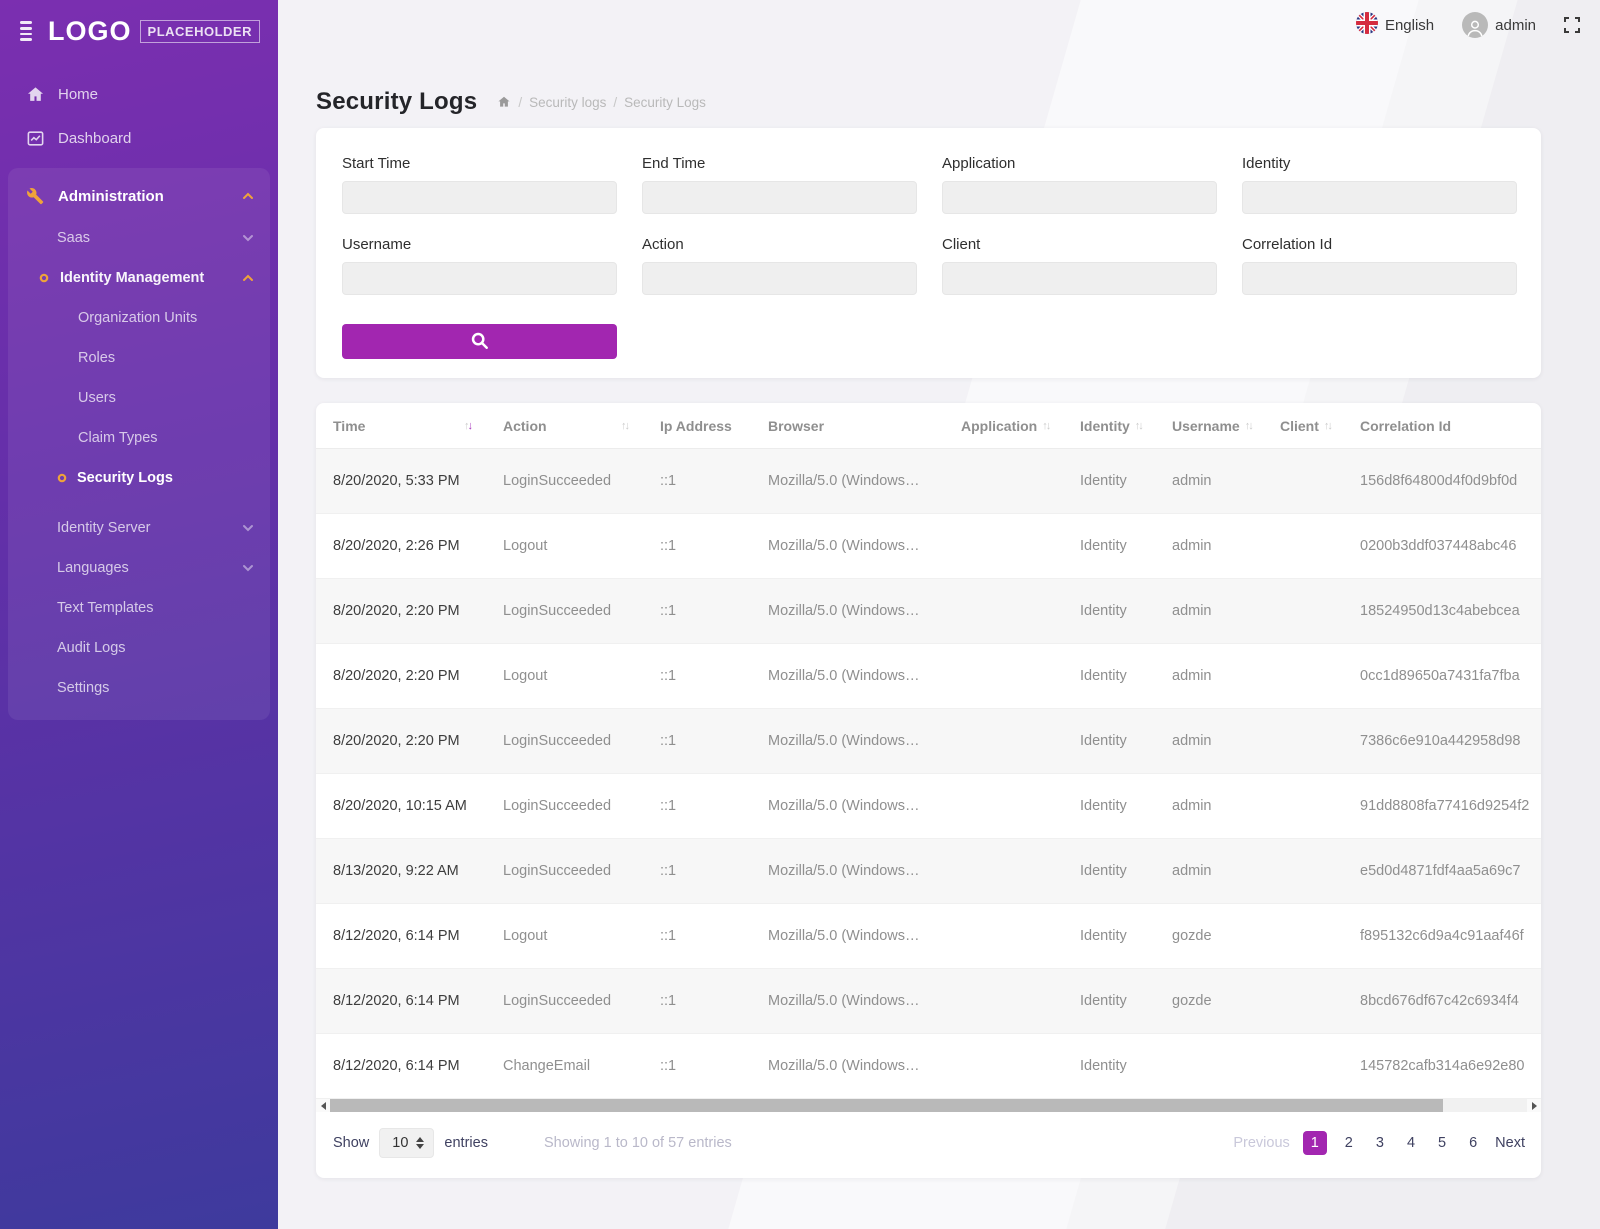 This screenshot has width=1600, height=1229. What do you see at coordinates (400, 806) in the screenshot?
I see `cell-time: 8/20/2020, 10:15 AM` at bounding box center [400, 806].